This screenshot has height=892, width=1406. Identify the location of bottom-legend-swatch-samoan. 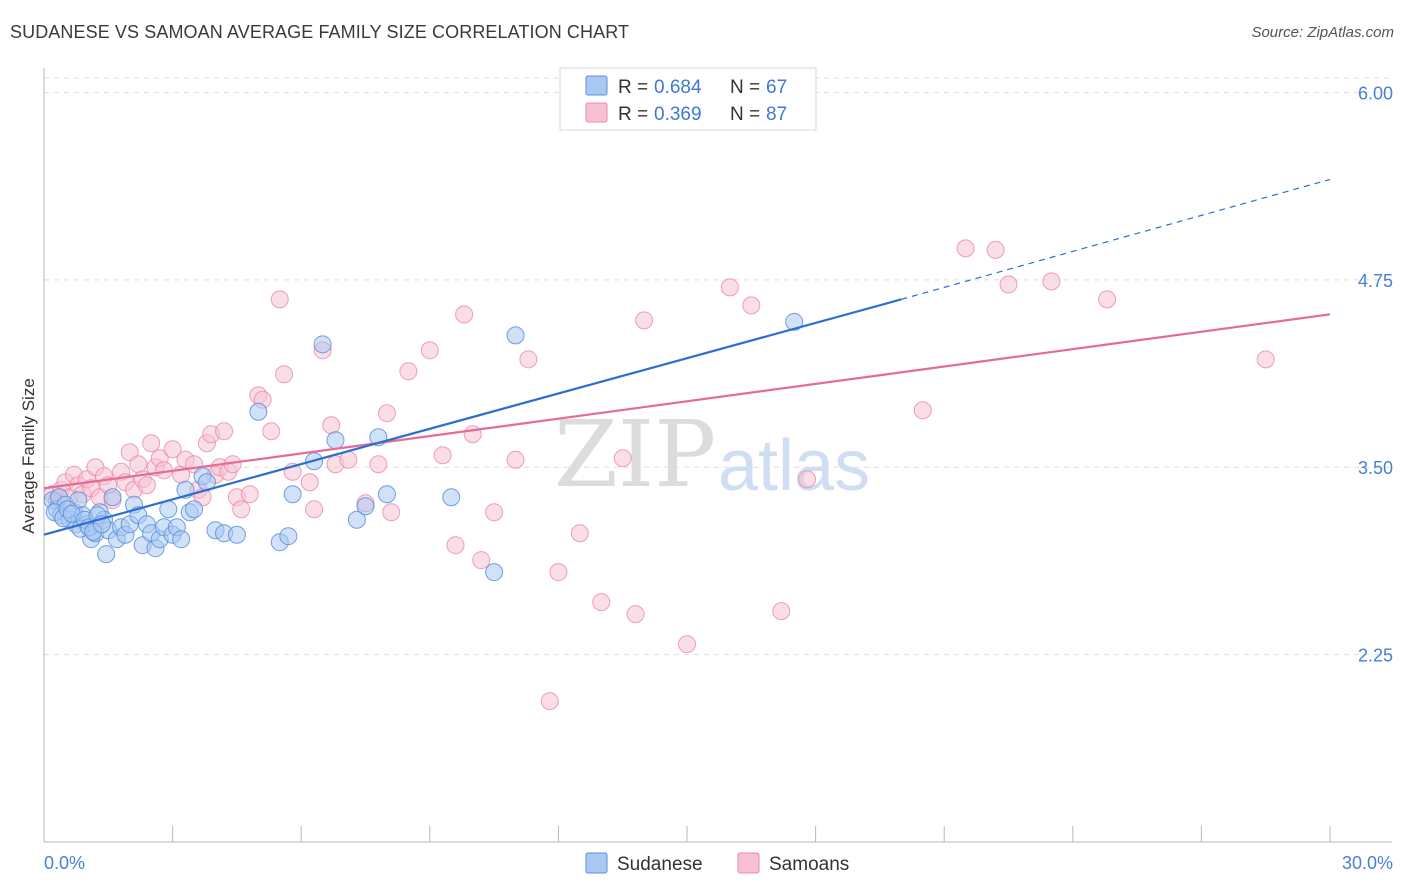
(748, 863).